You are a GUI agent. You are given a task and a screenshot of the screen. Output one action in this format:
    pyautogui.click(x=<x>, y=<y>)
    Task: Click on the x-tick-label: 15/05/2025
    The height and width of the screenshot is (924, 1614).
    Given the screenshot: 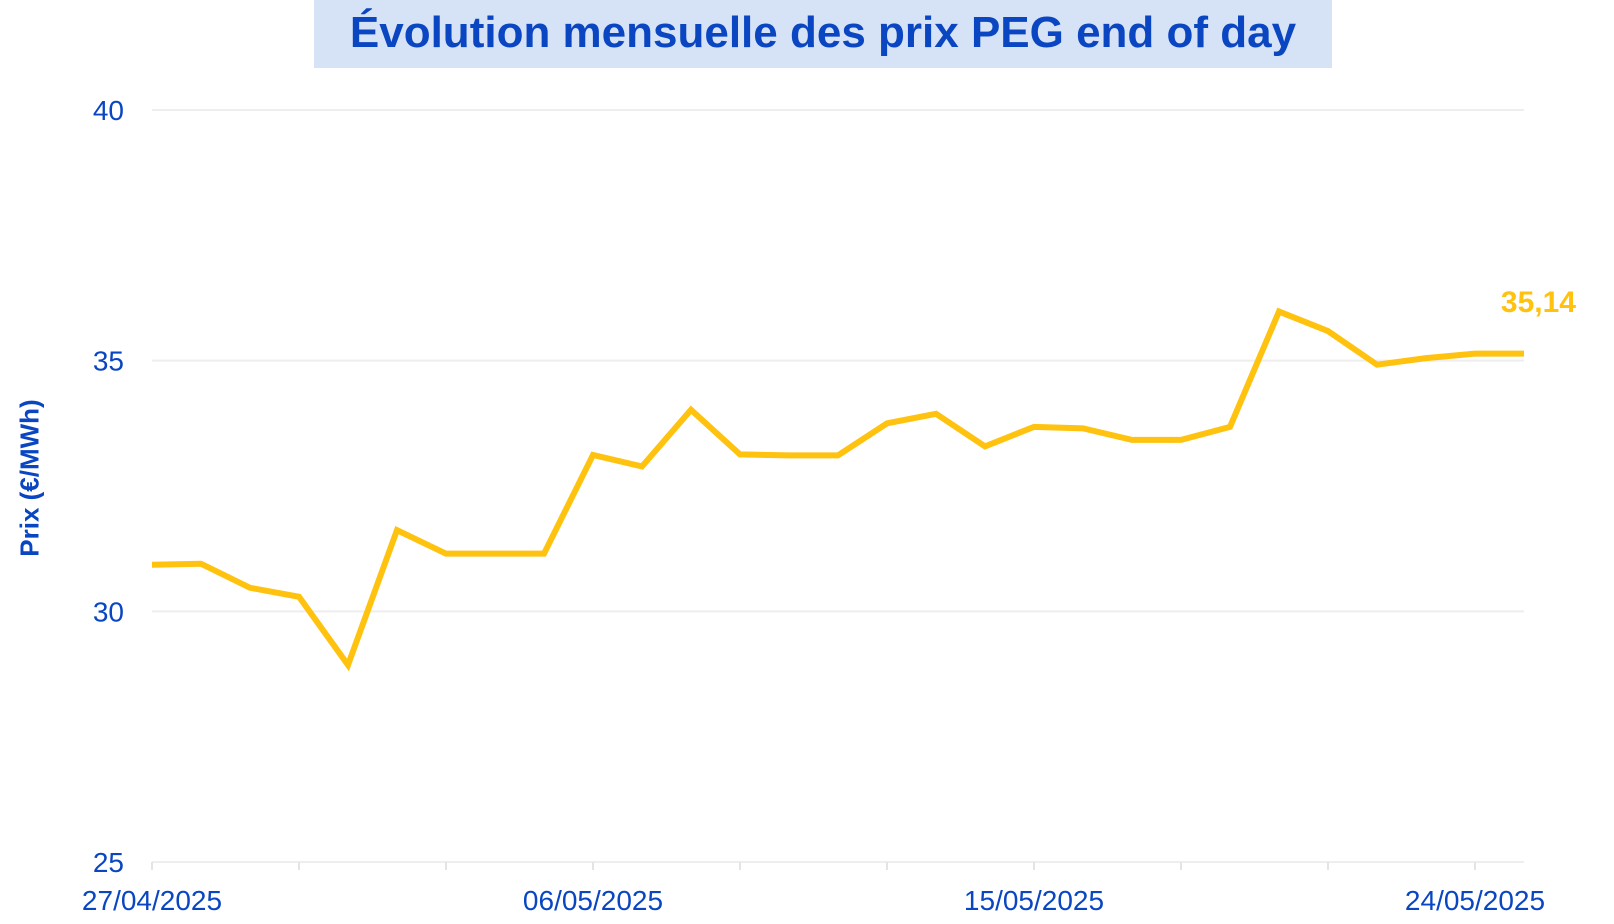 What is the action you would take?
    pyautogui.click(x=1034, y=900)
    